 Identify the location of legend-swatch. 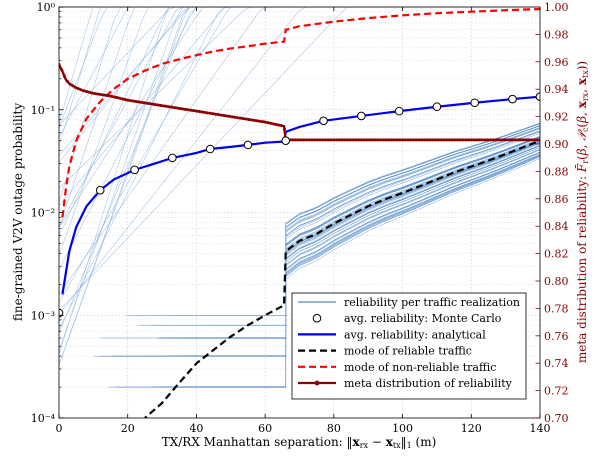
(317, 318).